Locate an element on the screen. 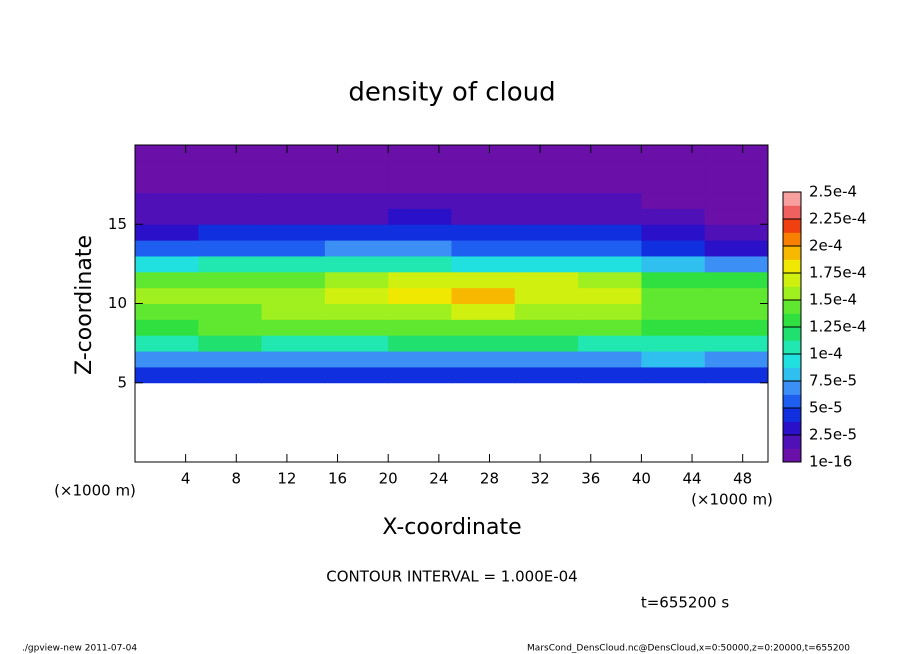 This screenshot has height=654, width=904. y-tick-label: 10 is located at coordinates (117, 303).